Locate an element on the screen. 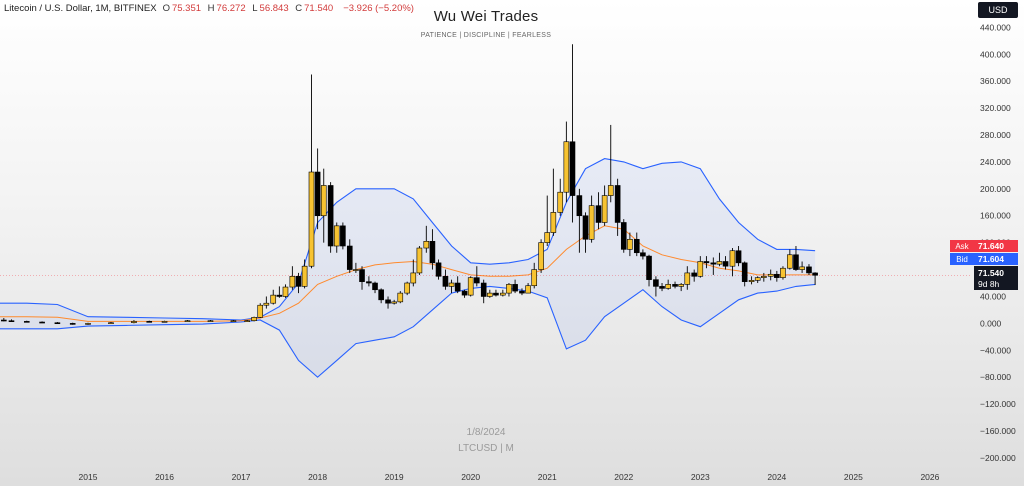  x-tick-label: 2022 is located at coordinates (623, 477).